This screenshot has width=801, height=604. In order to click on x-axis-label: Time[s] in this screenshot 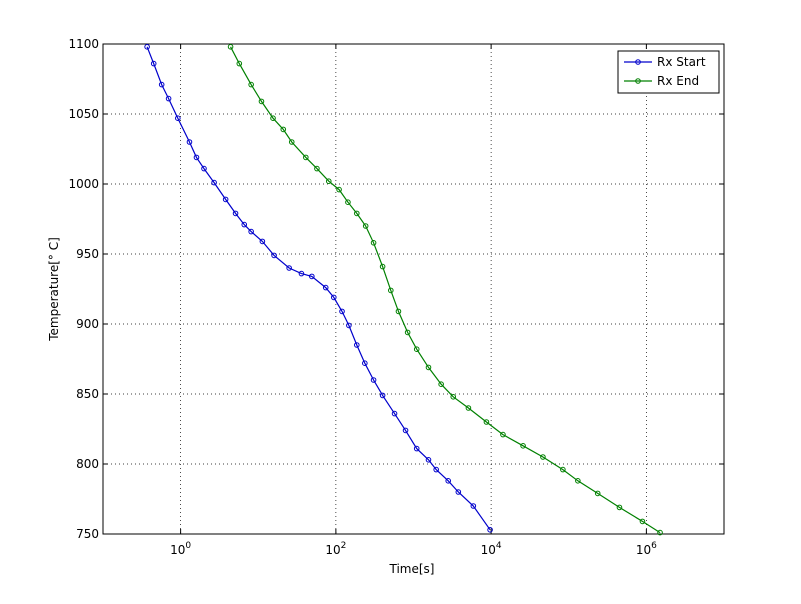, I will do `click(412, 569)`.